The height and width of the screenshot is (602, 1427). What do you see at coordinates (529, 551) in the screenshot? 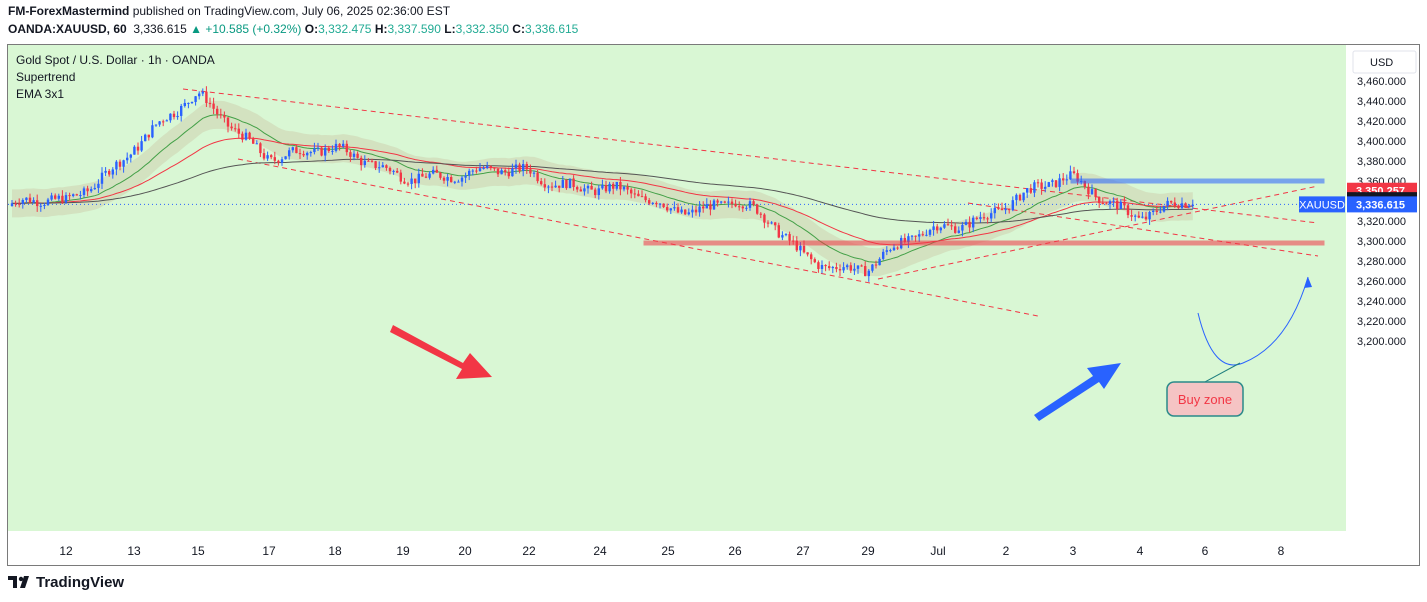
I see `time-tick-label: 22` at bounding box center [529, 551].